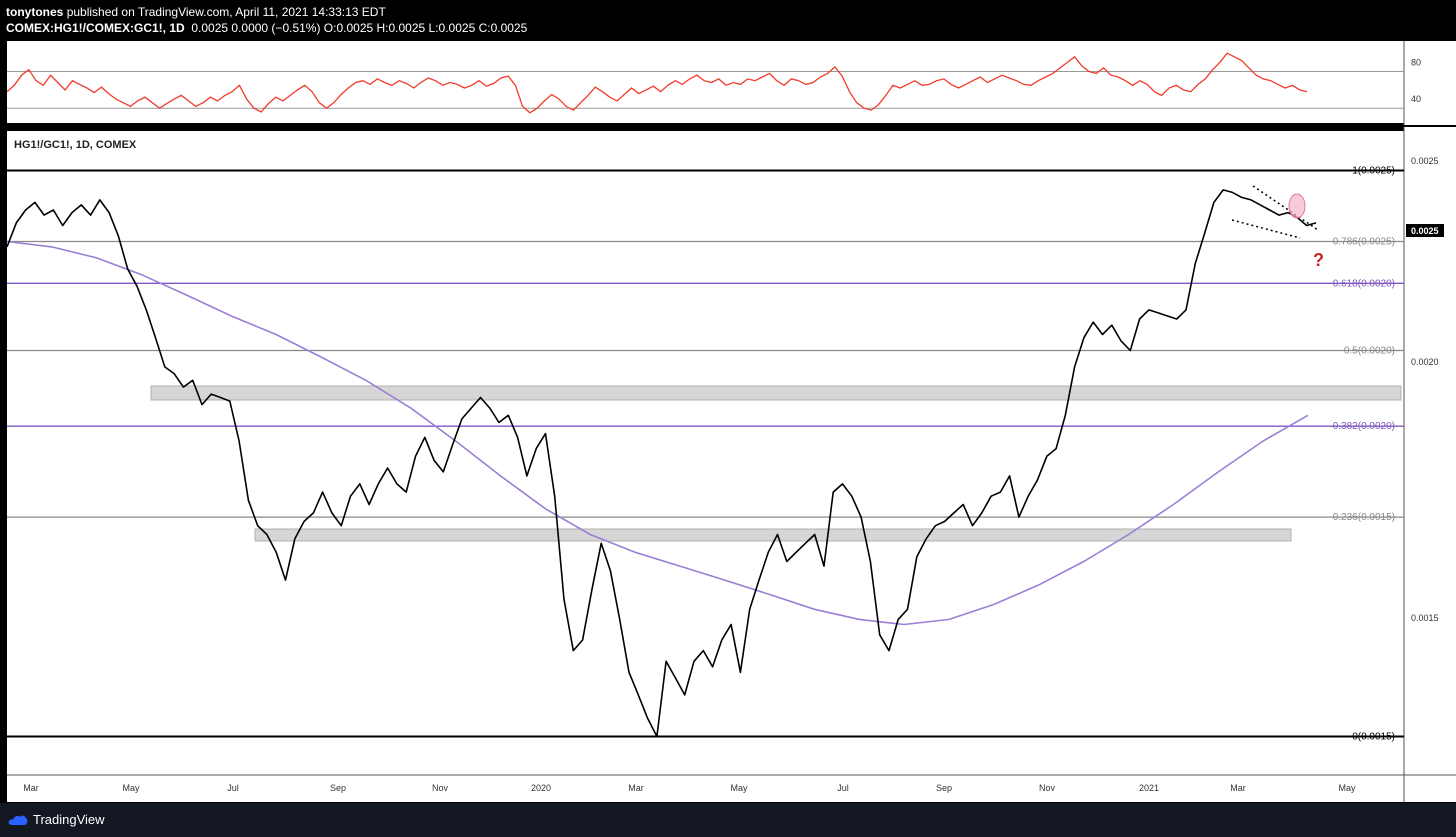 This screenshot has height=837, width=1456. I want to click on time-tick-0: Mar, so click(31, 788).